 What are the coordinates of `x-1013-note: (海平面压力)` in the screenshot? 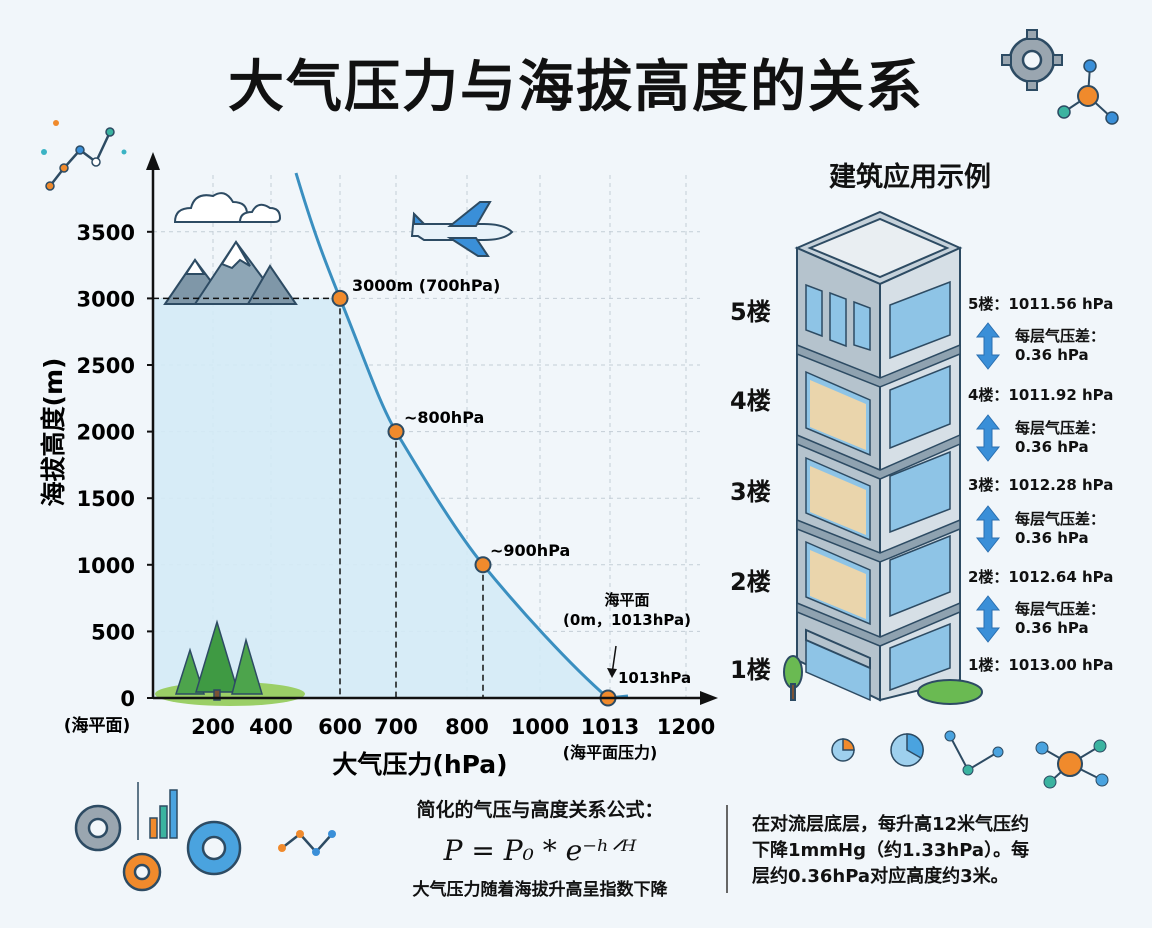 It's located at (610, 752).